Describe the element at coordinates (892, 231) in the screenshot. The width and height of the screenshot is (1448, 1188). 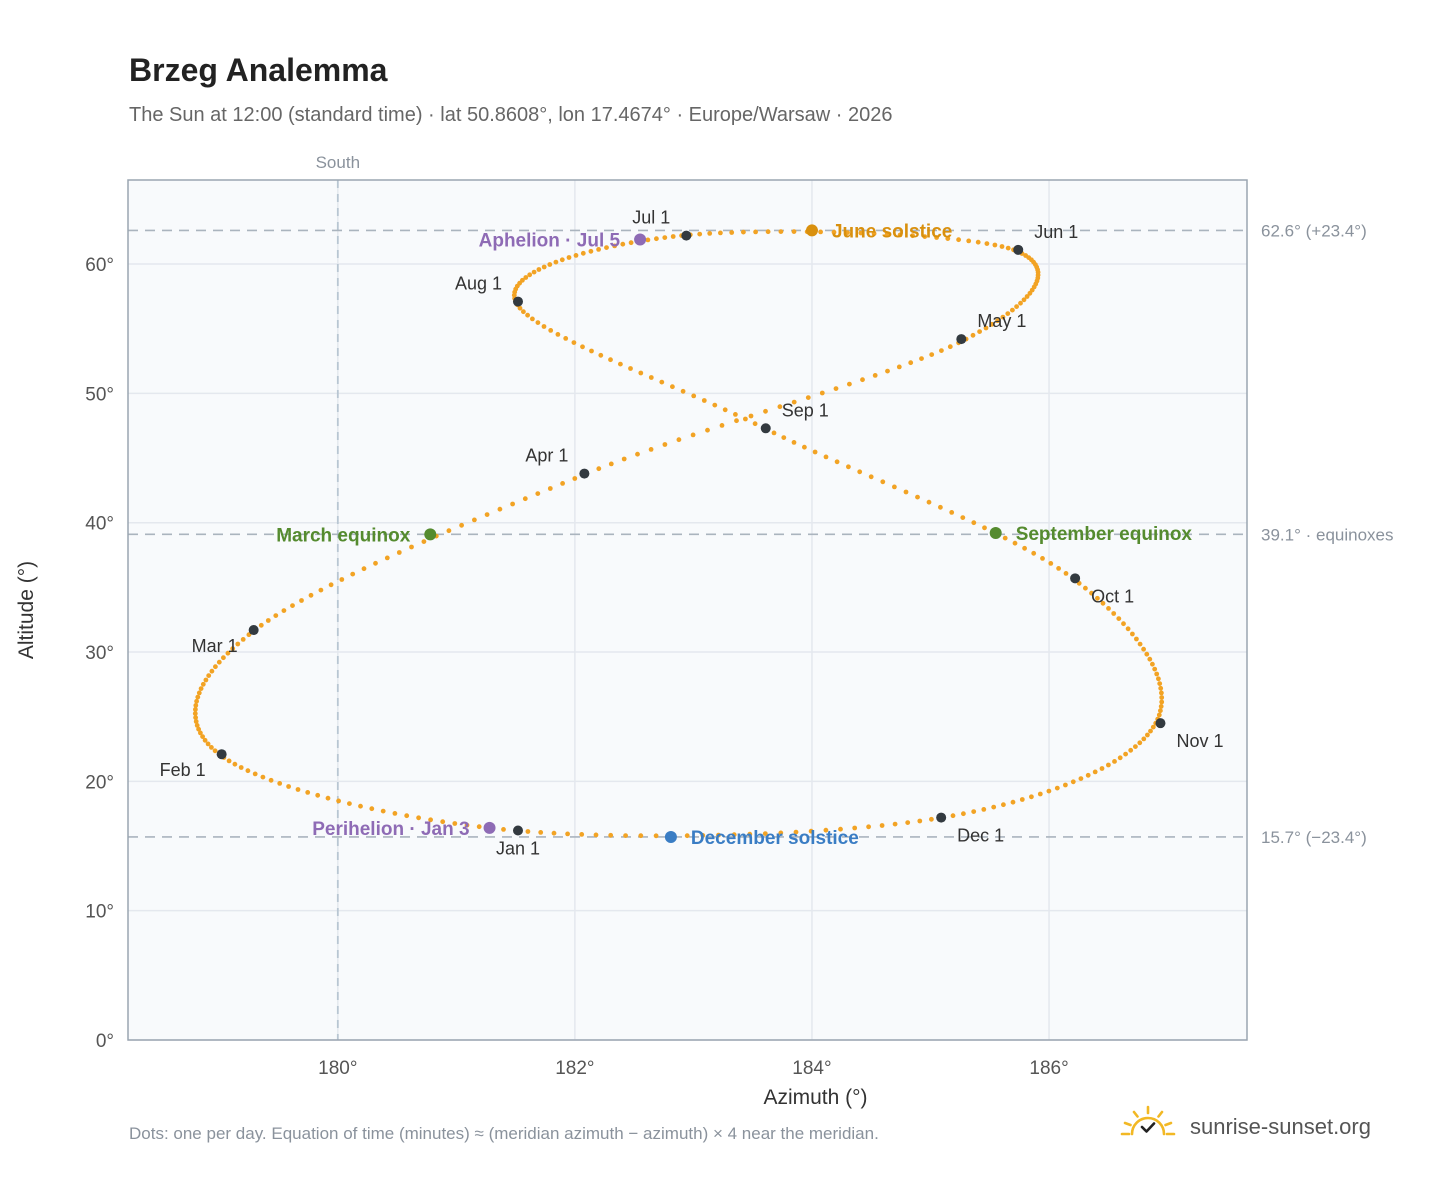
I see `event-label: June solstice` at that location.